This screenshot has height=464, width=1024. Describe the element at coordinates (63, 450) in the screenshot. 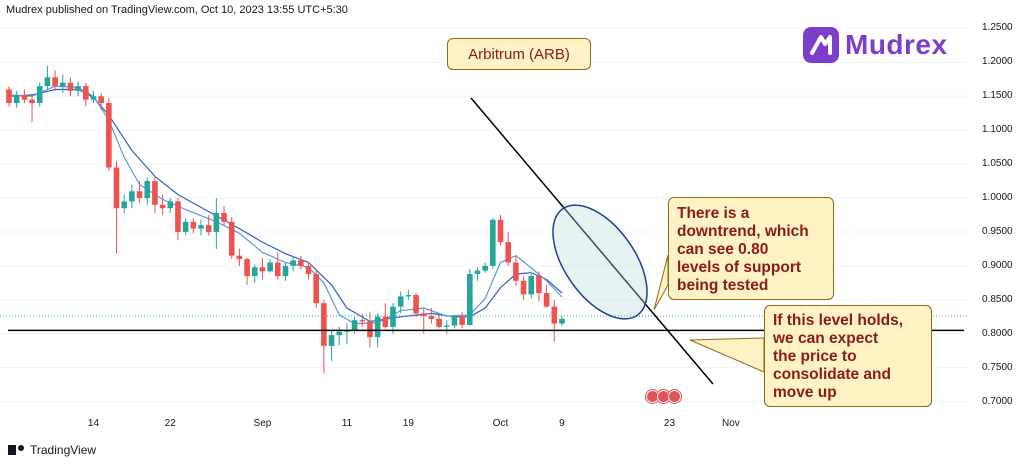

I see `tradingview-brand-text: TradingView` at that location.